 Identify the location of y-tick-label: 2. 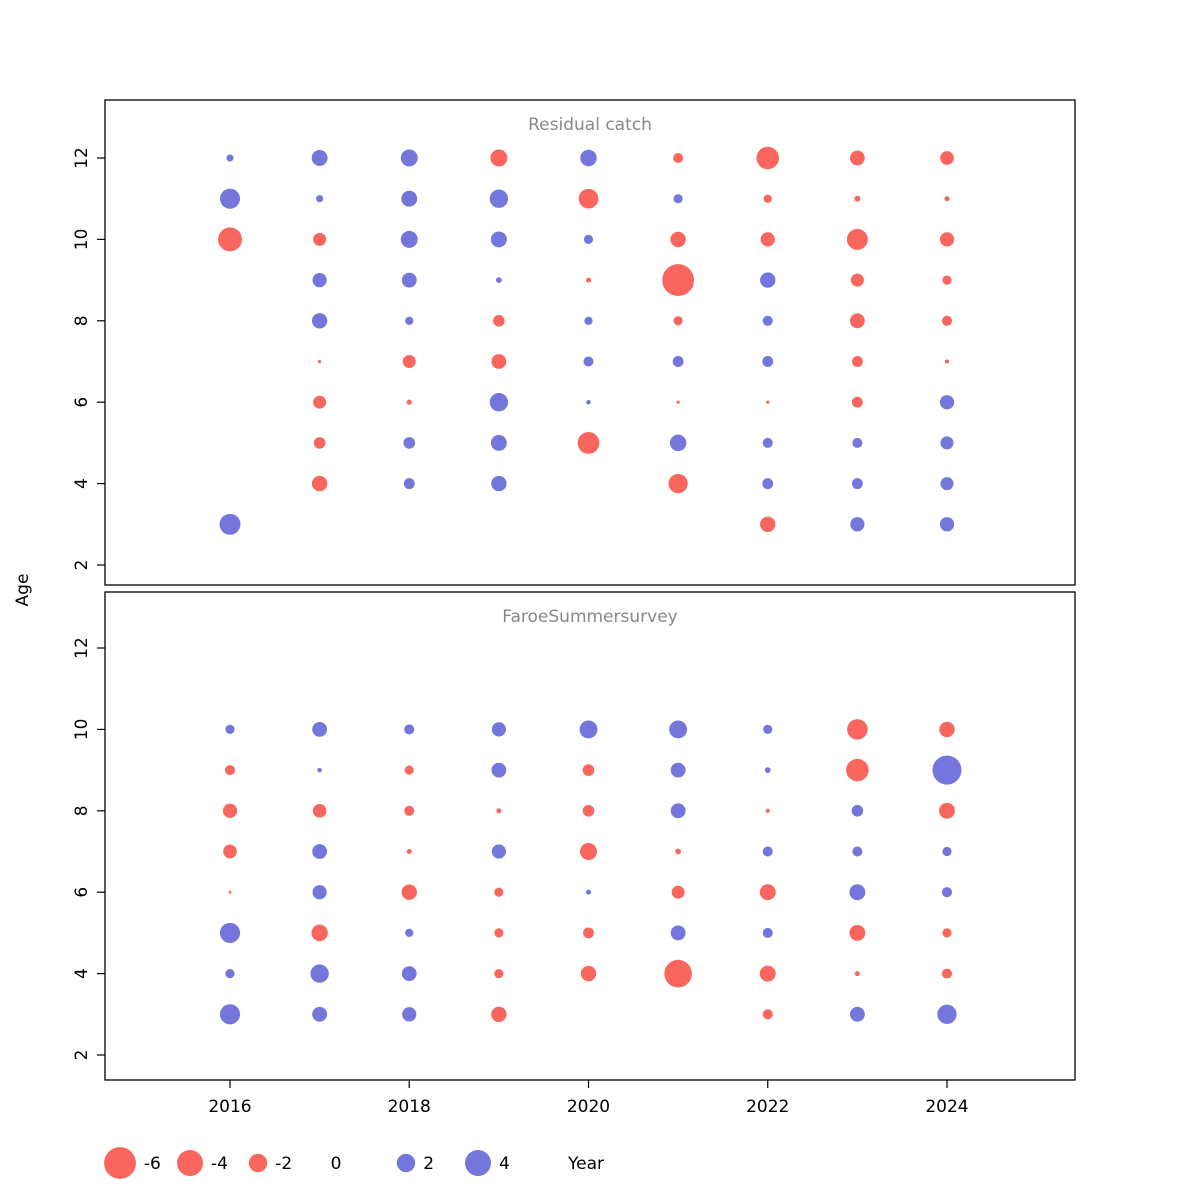
(82, 1055).